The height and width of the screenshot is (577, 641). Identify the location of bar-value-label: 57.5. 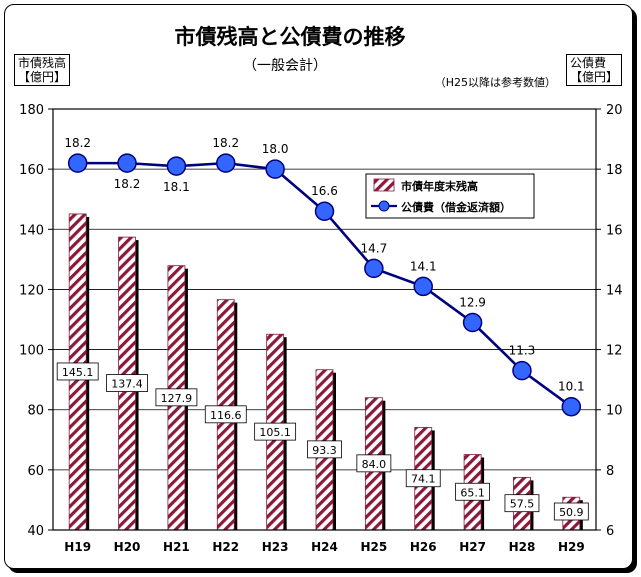
(522, 504).